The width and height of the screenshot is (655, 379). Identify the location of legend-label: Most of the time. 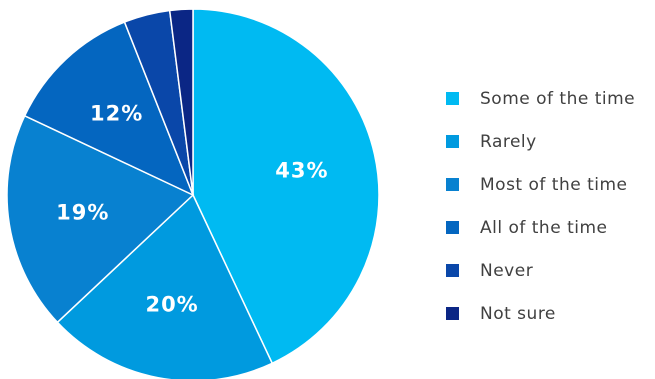
(554, 184).